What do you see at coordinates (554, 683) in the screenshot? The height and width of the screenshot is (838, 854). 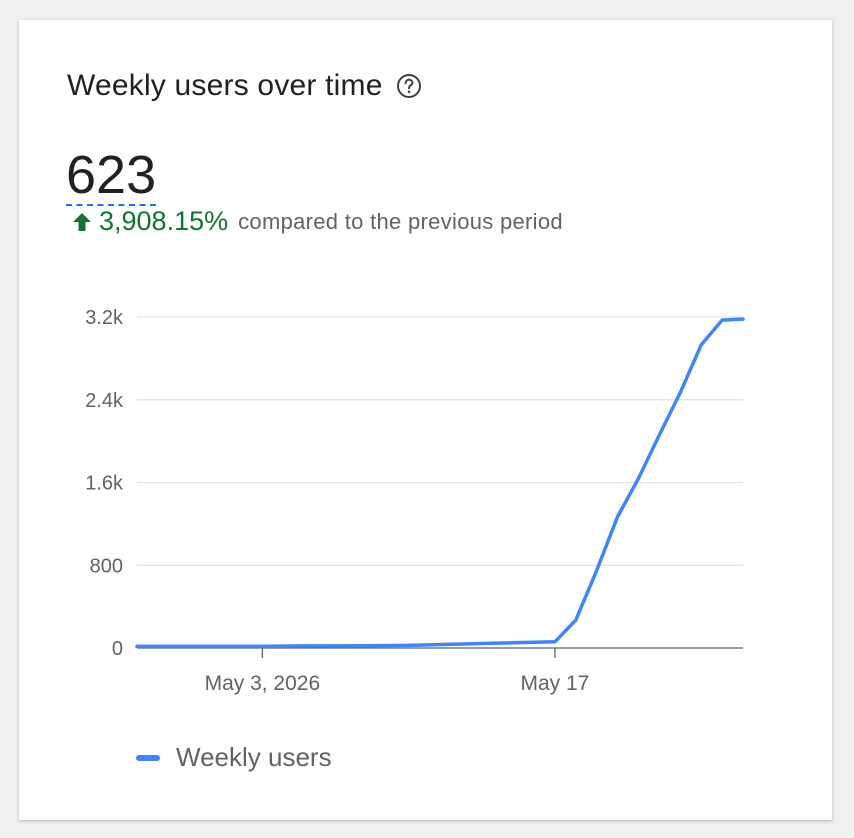 I see `x-tick-label: May 17` at bounding box center [554, 683].